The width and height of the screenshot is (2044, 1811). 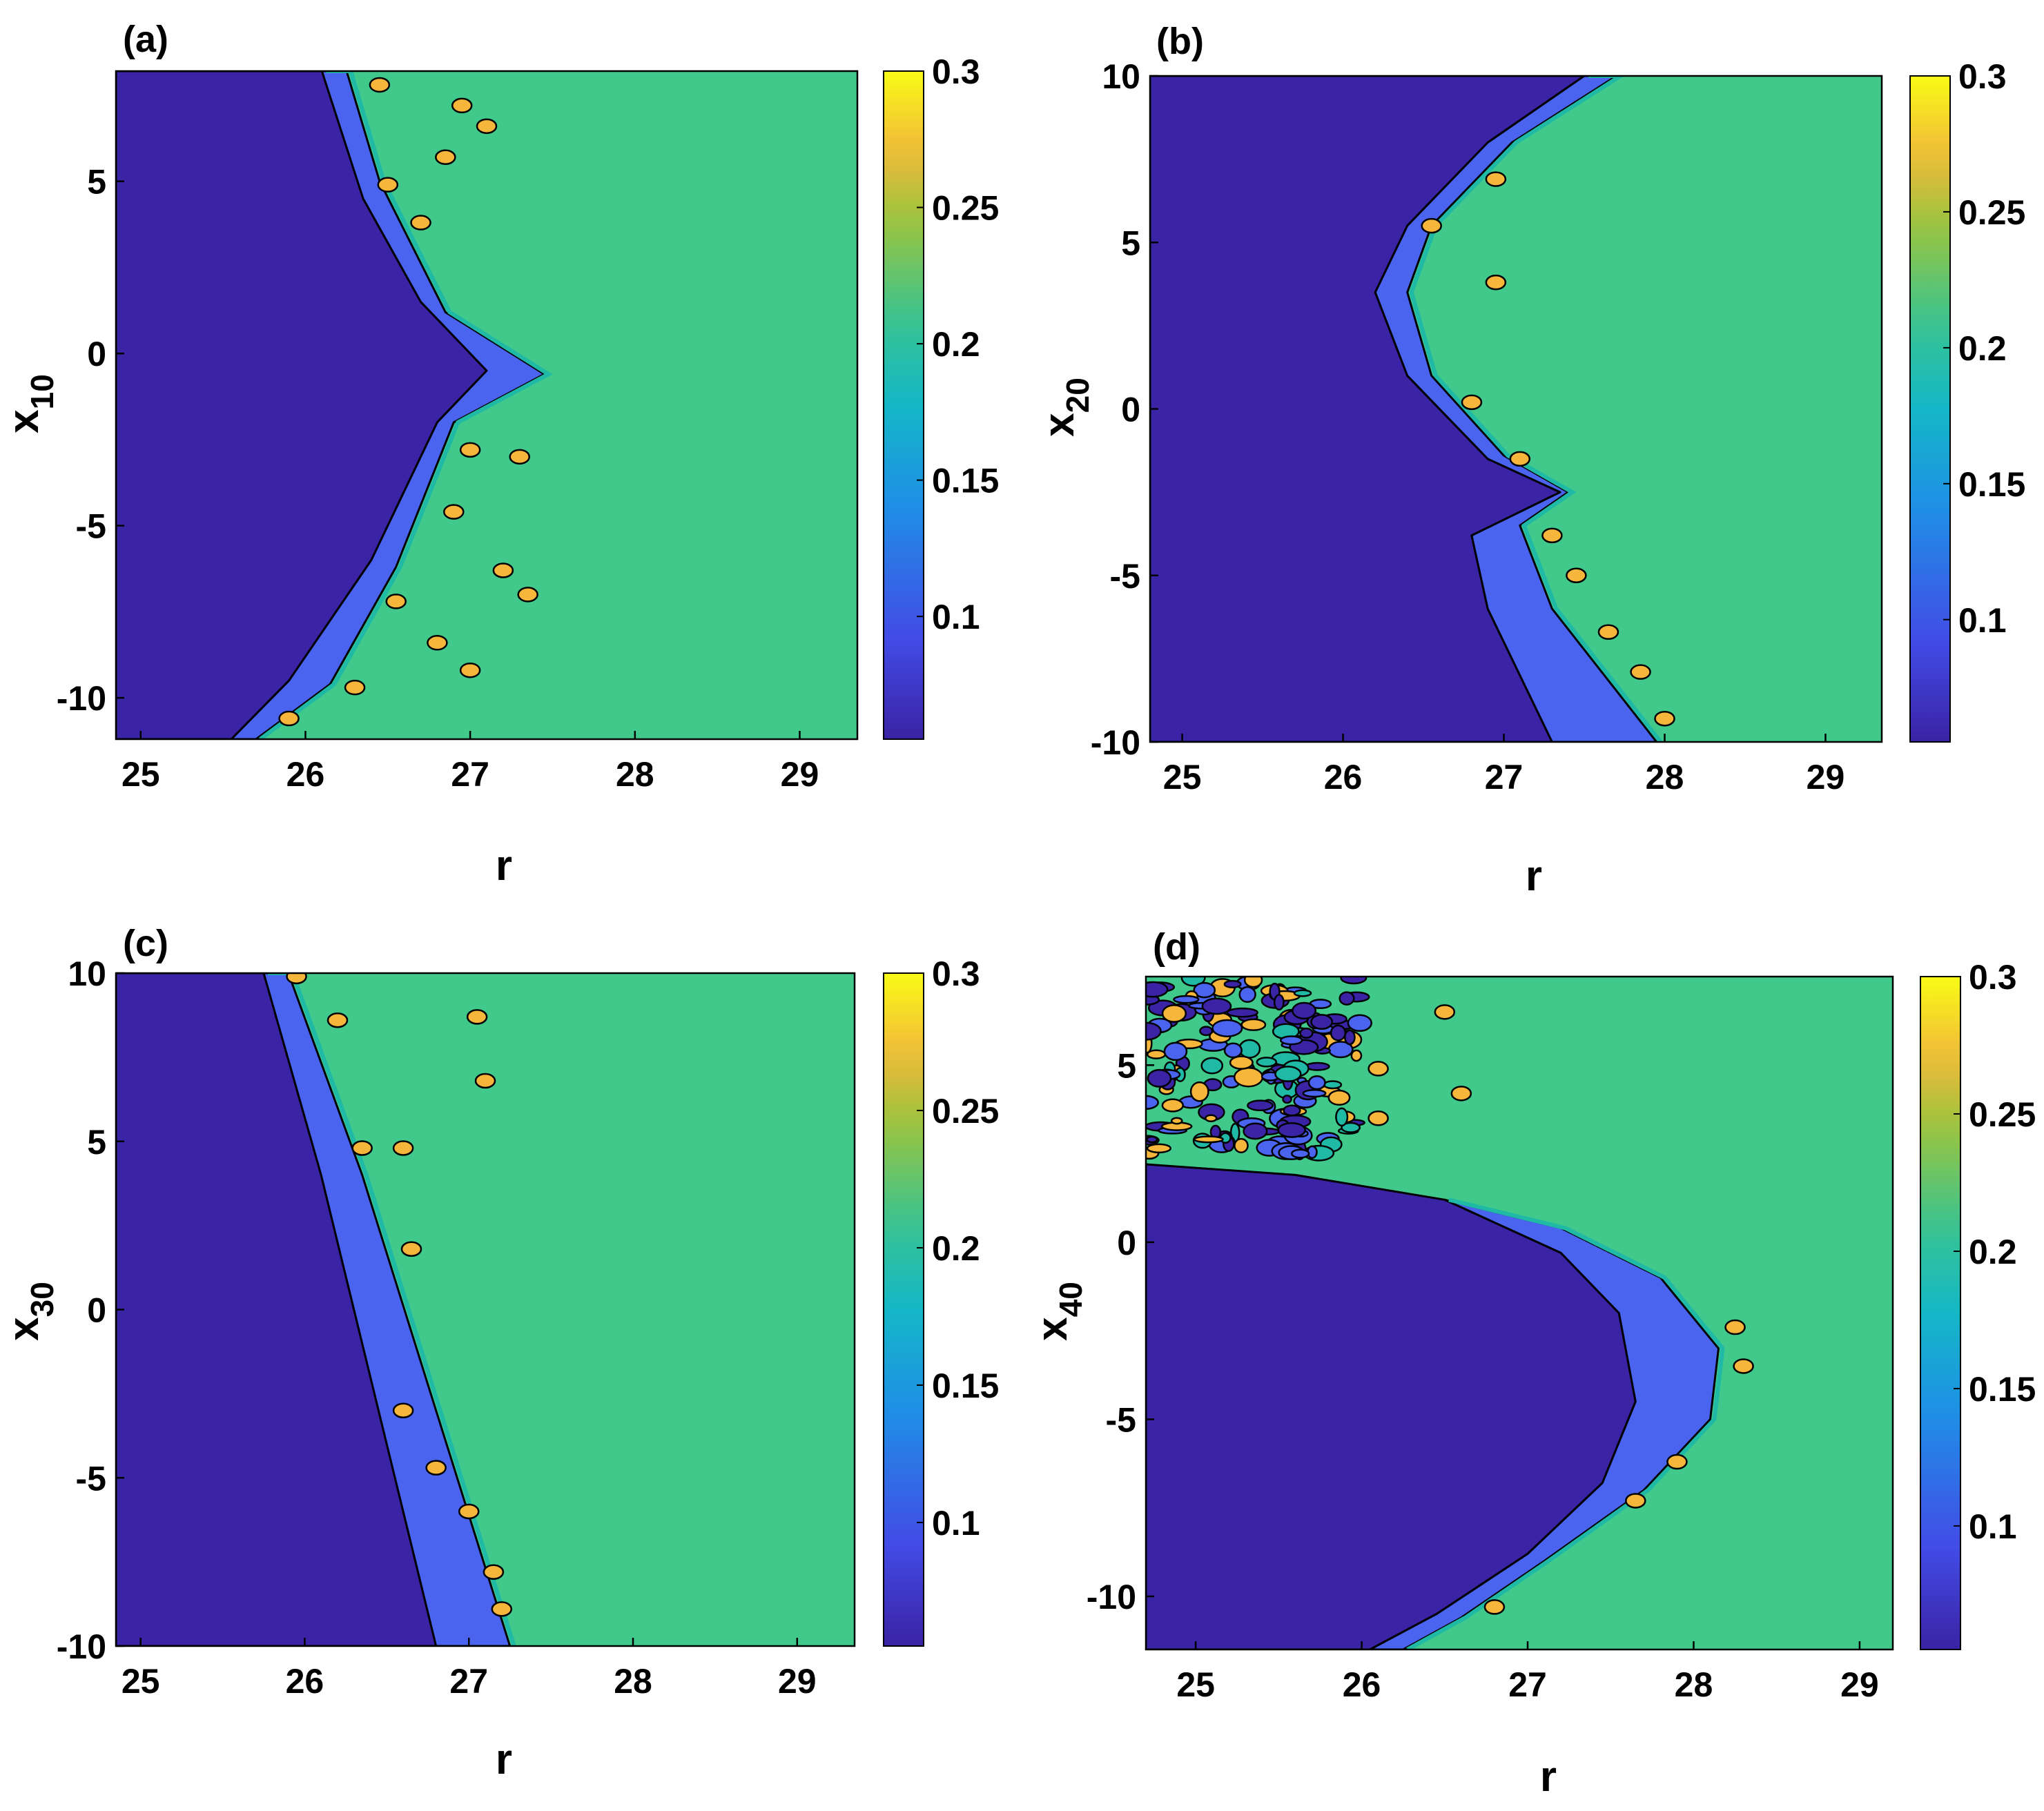 What do you see at coordinates (633, 1682) in the screenshot?
I see `x-tick-label: 28` at bounding box center [633, 1682].